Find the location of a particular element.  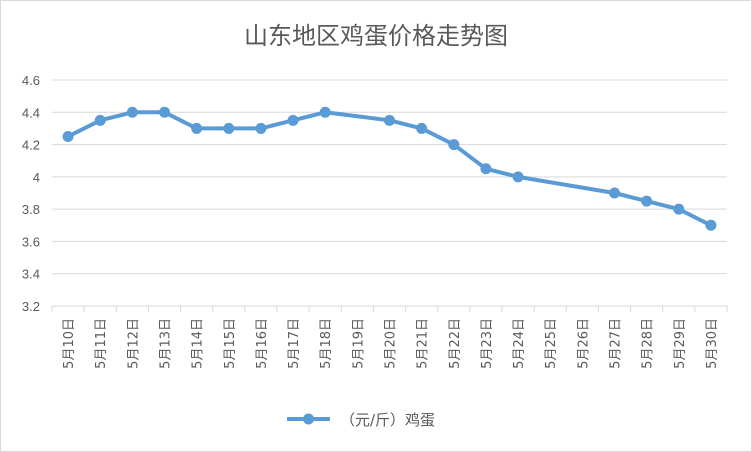

x-tick-label: 5月15日 is located at coordinates (230, 343).